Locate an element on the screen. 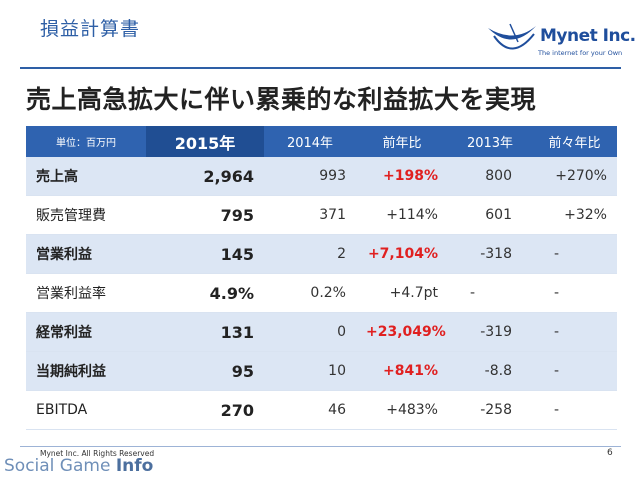  row-label: EBITDA is located at coordinates (86, 410).